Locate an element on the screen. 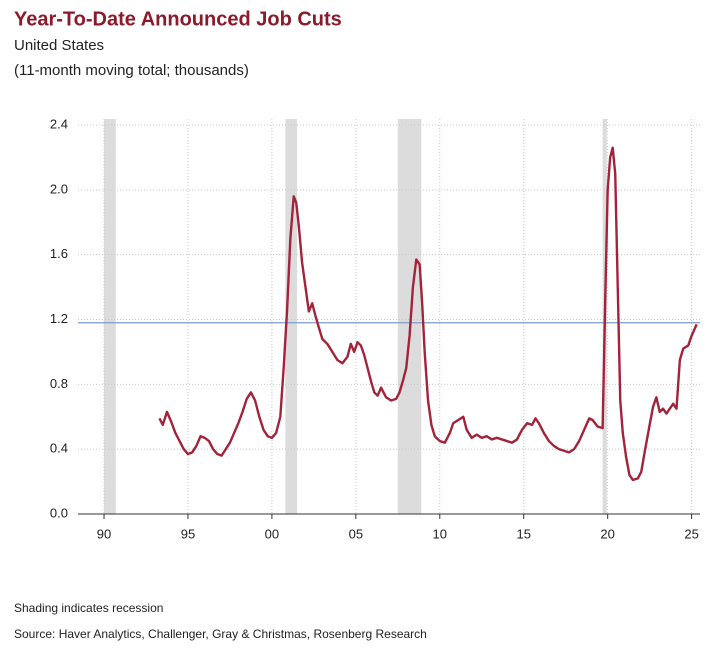  units: (11-month moving total; thousands) is located at coordinates (131, 70).